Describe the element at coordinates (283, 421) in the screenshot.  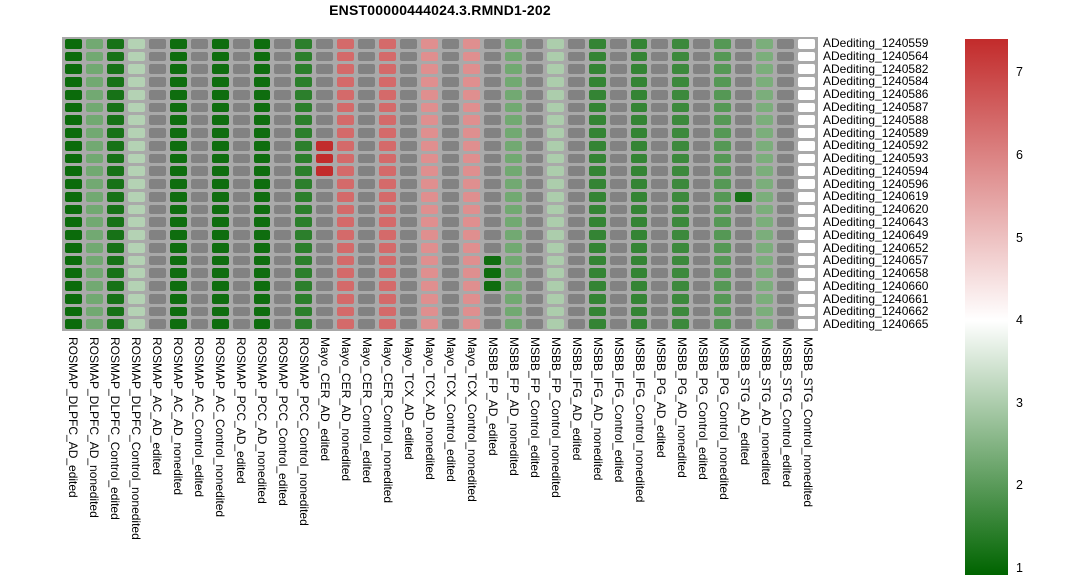
I see `column-label: ROSMAP_PCC_Control_edited` at that location.